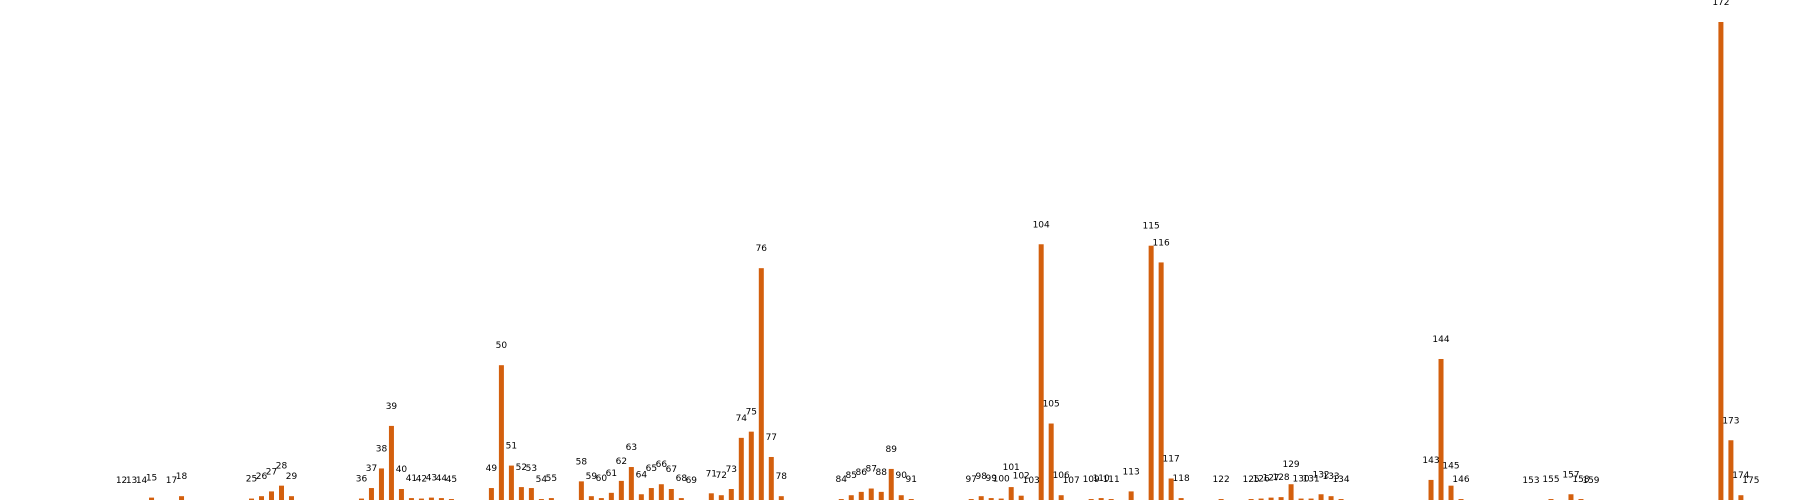 Image resolution: width=1800 pixels, height=500 pixels. What do you see at coordinates (411, 479) in the screenshot?
I see `bar-label-41: 41` at bounding box center [411, 479].